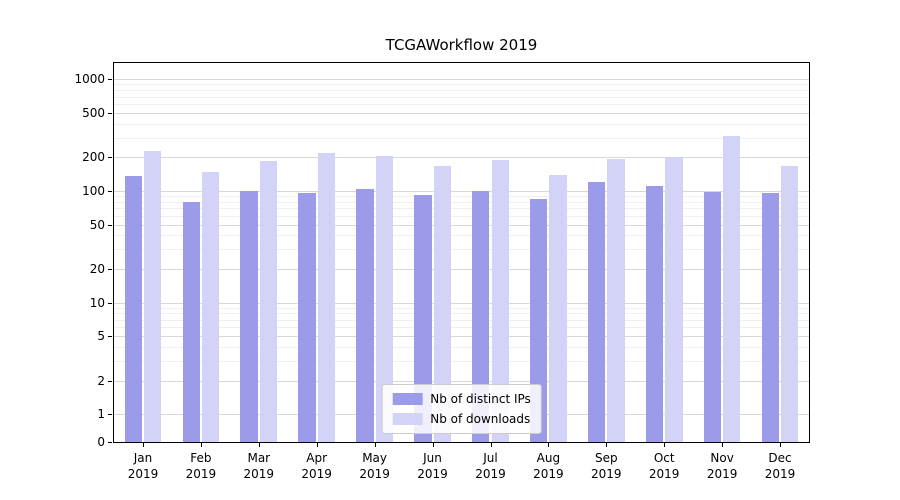  What do you see at coordinates (210, 306) in the screenshot?
I see `bar-downloads-feb` at bounding box center [210, 306].